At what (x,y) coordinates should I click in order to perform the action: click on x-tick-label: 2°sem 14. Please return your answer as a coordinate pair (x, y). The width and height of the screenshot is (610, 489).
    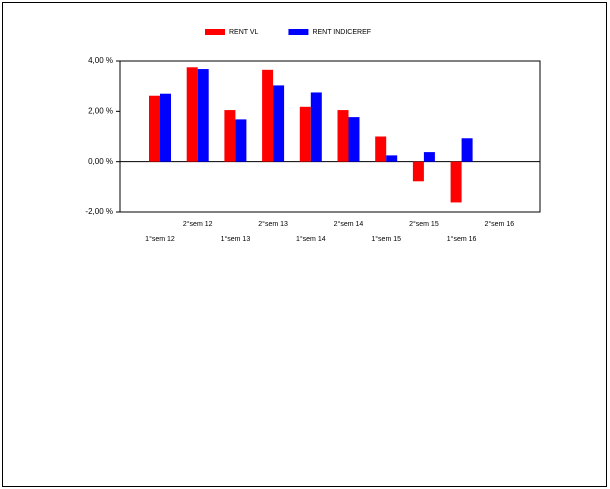
    Looking at the image, I should click on (349, 224).